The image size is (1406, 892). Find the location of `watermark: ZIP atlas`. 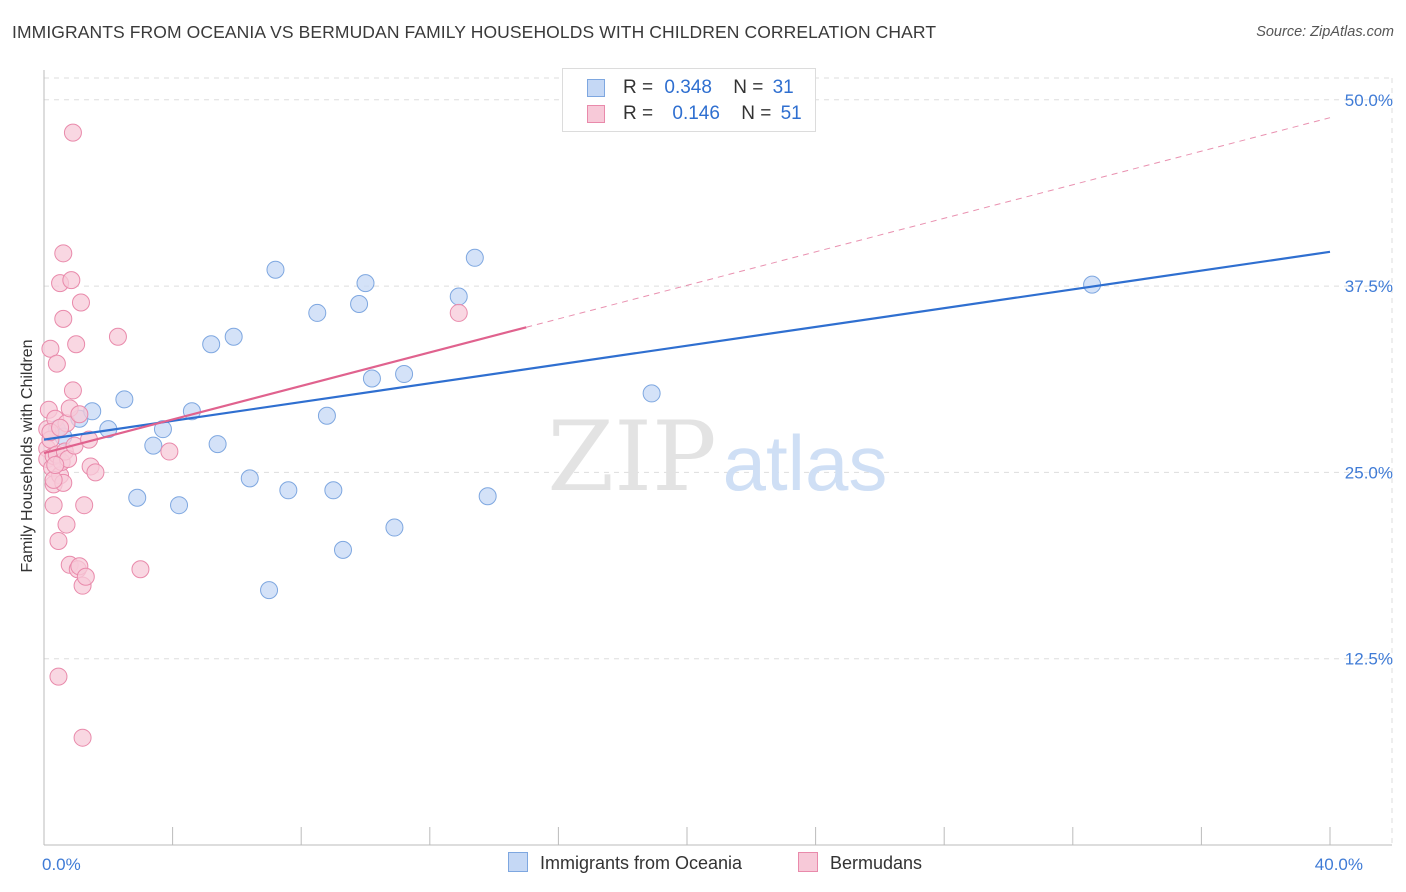

watermark: ZIP atlas is located at coordinates (717, 457).